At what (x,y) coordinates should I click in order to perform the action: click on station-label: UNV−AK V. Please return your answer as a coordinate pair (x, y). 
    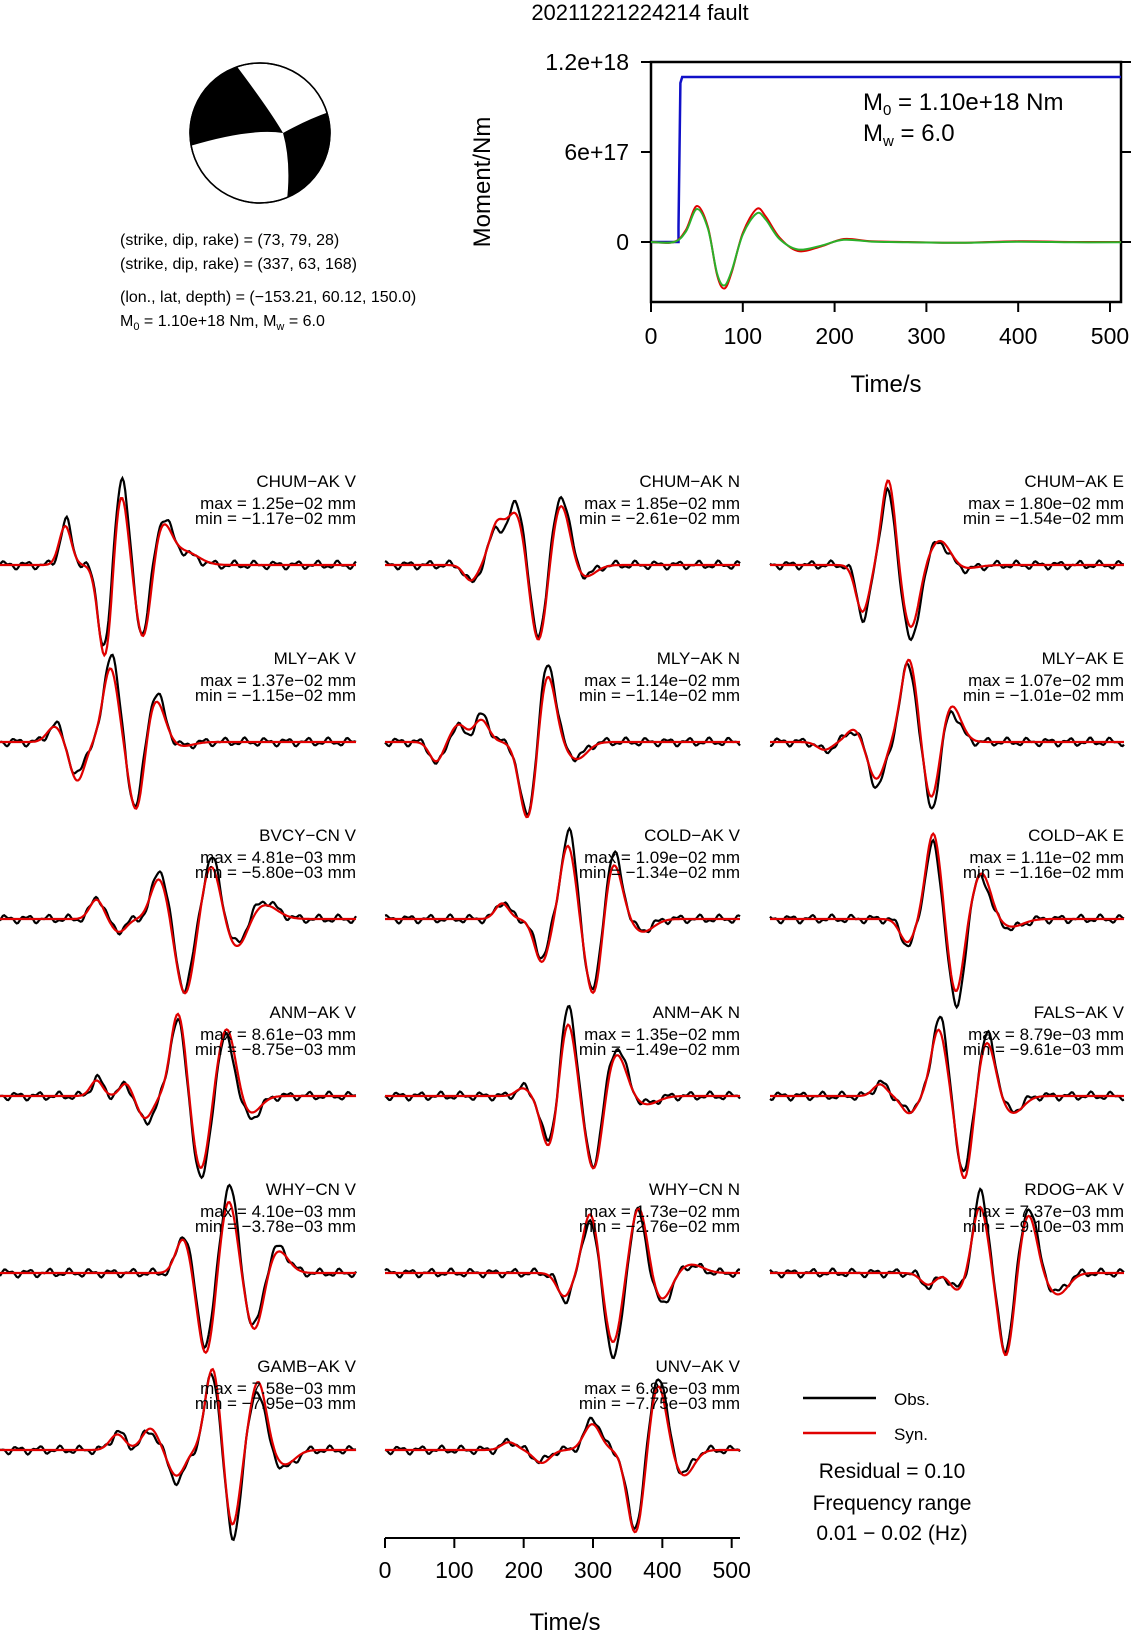
    Looking at the image, I should click on (697, 1366).